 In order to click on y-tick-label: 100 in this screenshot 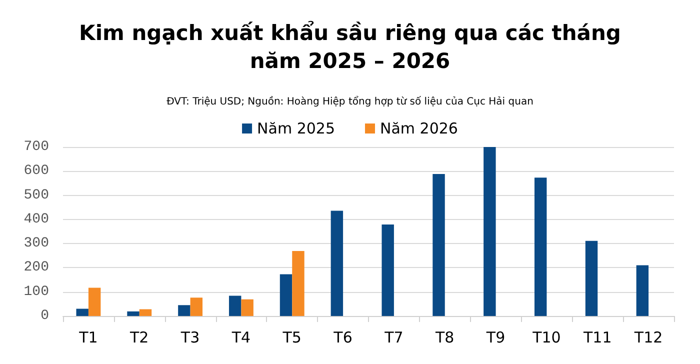, I will do `click(36, 292)`.